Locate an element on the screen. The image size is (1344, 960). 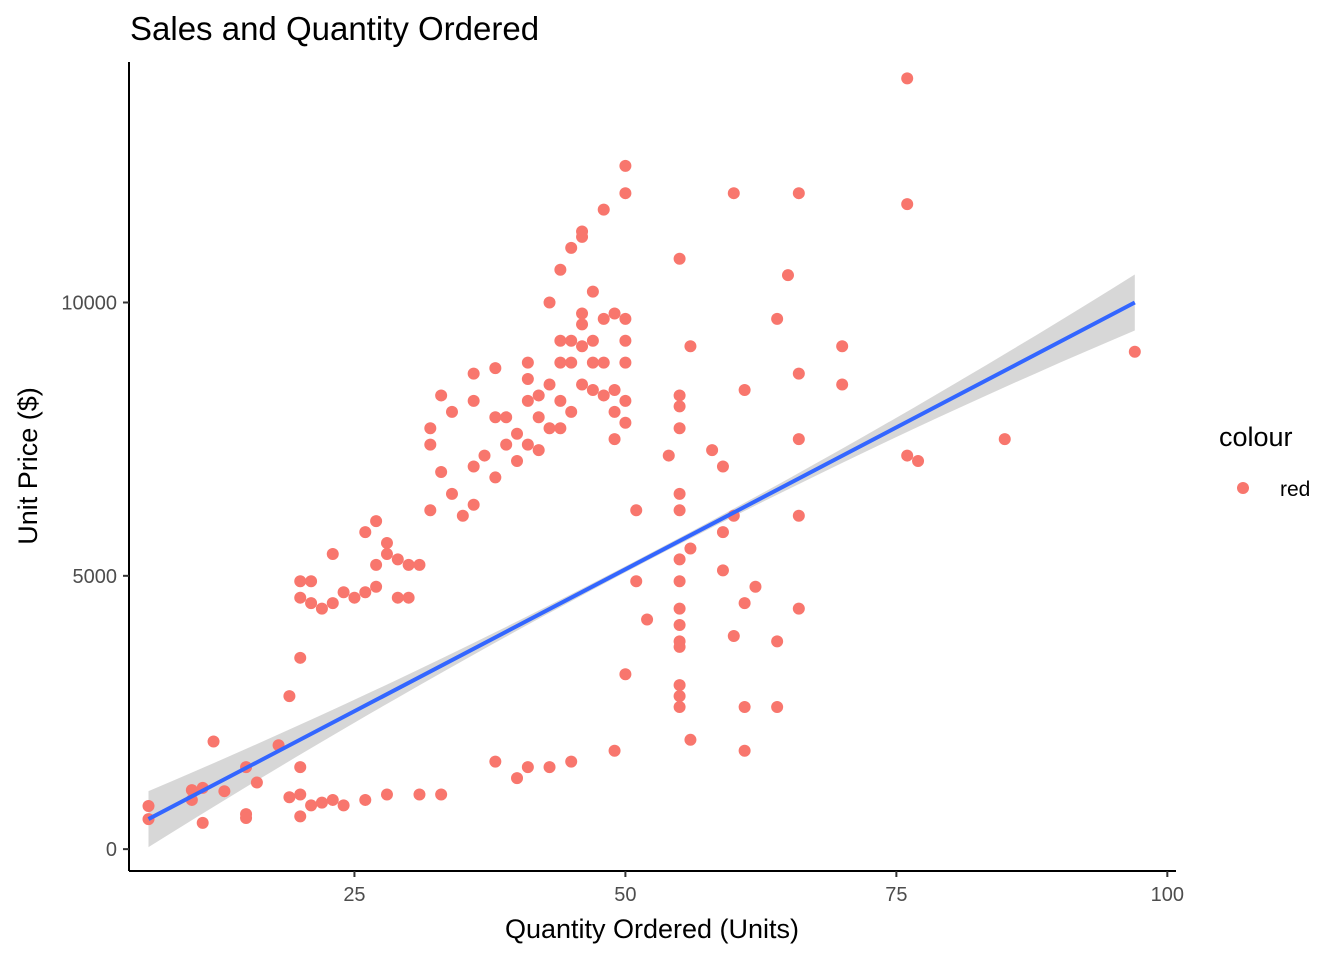
y-axis-ticks: 0 5000 10000 is located at coordinates (95, 577).